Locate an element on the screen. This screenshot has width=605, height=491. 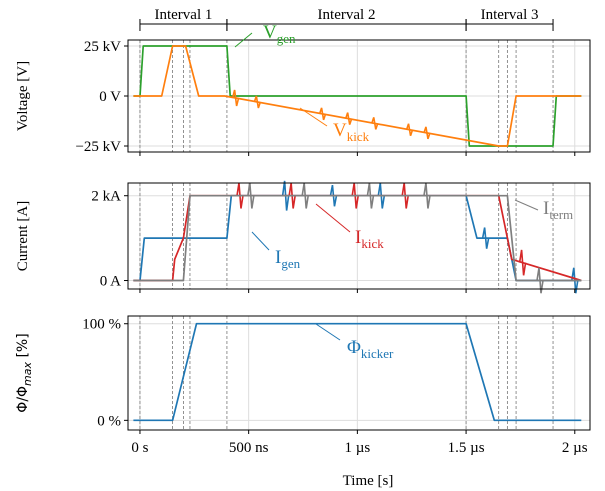
x-tick-label: 1 µs is located at coordinates (358, 448).